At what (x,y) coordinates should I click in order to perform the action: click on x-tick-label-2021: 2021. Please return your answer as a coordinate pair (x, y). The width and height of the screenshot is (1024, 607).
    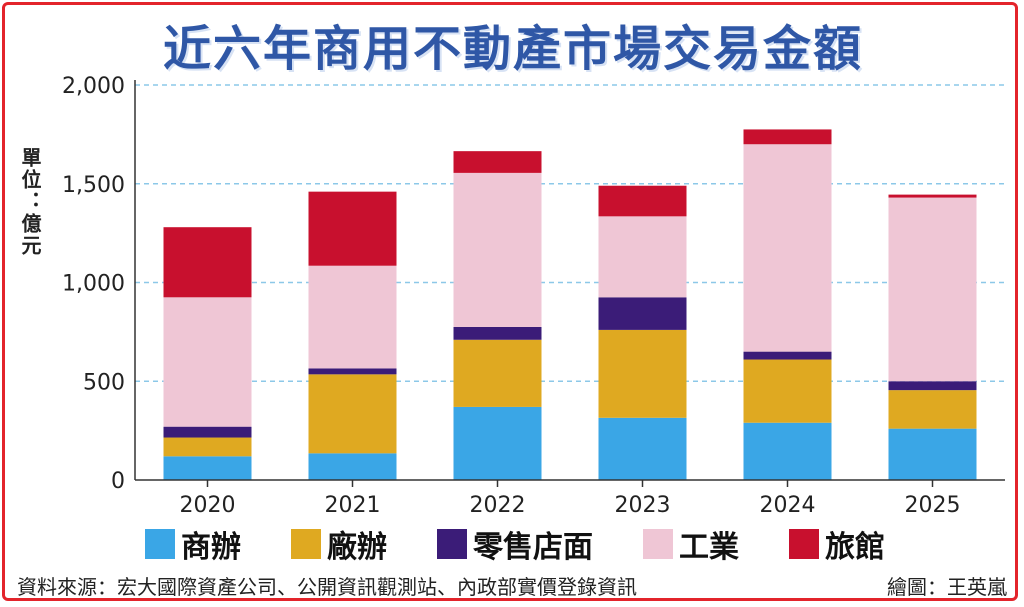
    Looking at the image, I should click on (353, 505).